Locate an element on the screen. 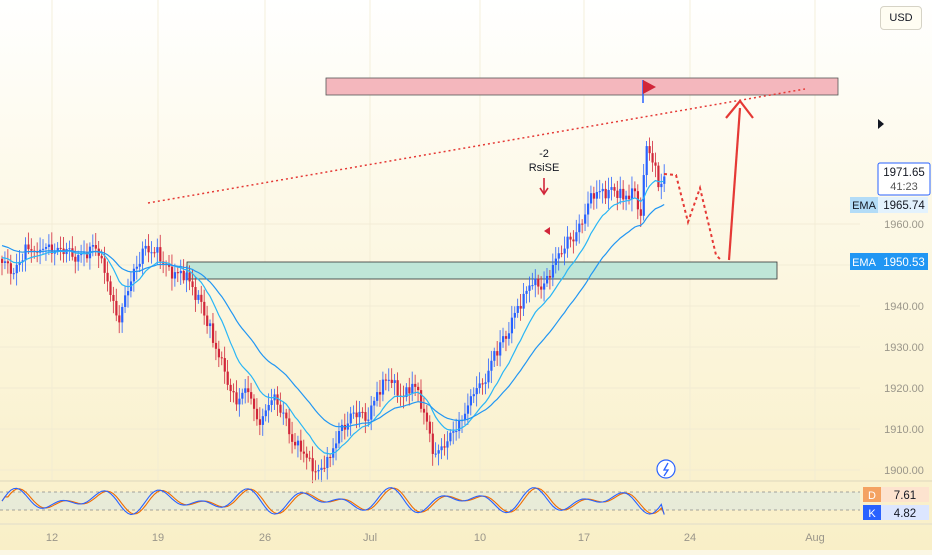 This screenshot has width=932, height=555. stoch-d-label: D is located at coordinates (872, 496).